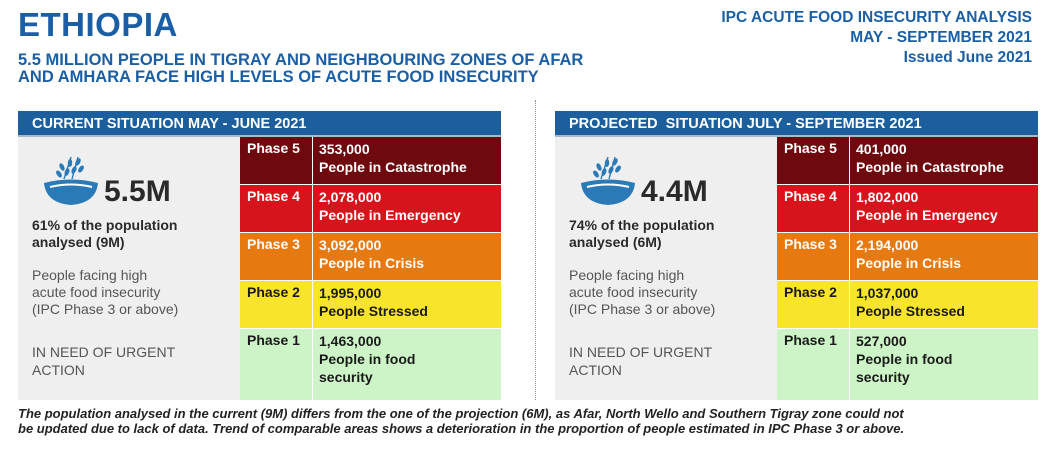  Describe the element at coordinates (259, 124) in the screenshot. I see `current-panel-title: CURRENT SITUATION MAY - JUNE 2021` at that location.